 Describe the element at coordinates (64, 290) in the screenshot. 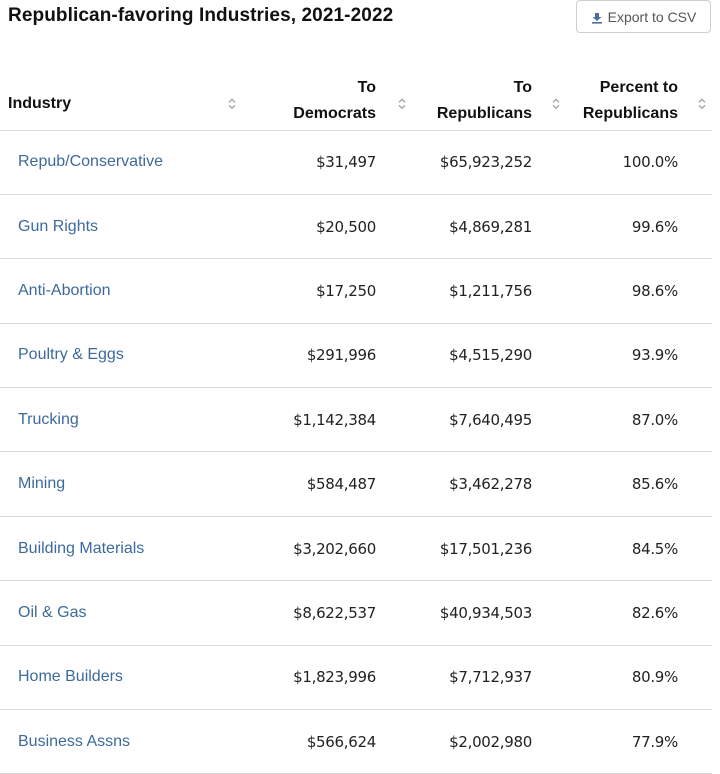

I see `industry-link: Anti-Abortion` at that location.